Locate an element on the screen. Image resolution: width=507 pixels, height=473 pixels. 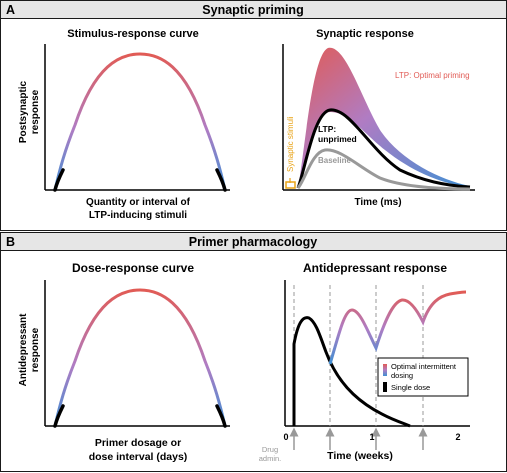
panel-a-letter: A is located at coordinates (10, 10).